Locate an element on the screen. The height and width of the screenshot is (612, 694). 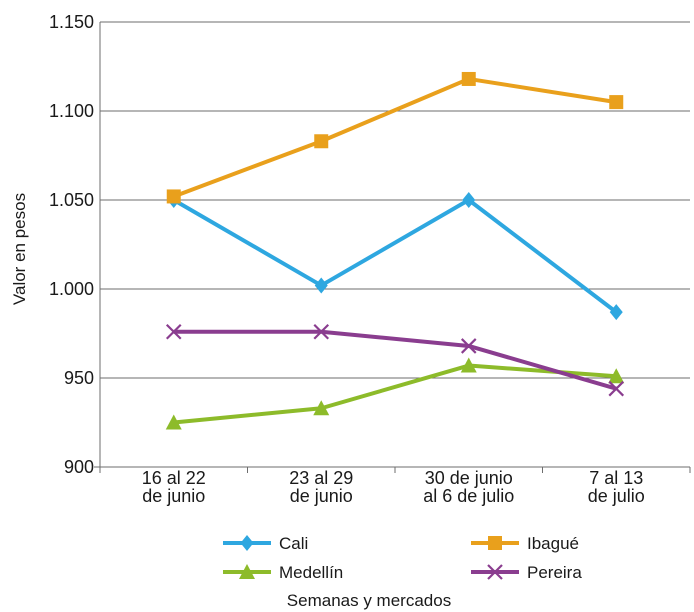
x-tick-label-line: 7 al 13 is located at coordinates (616, 478).